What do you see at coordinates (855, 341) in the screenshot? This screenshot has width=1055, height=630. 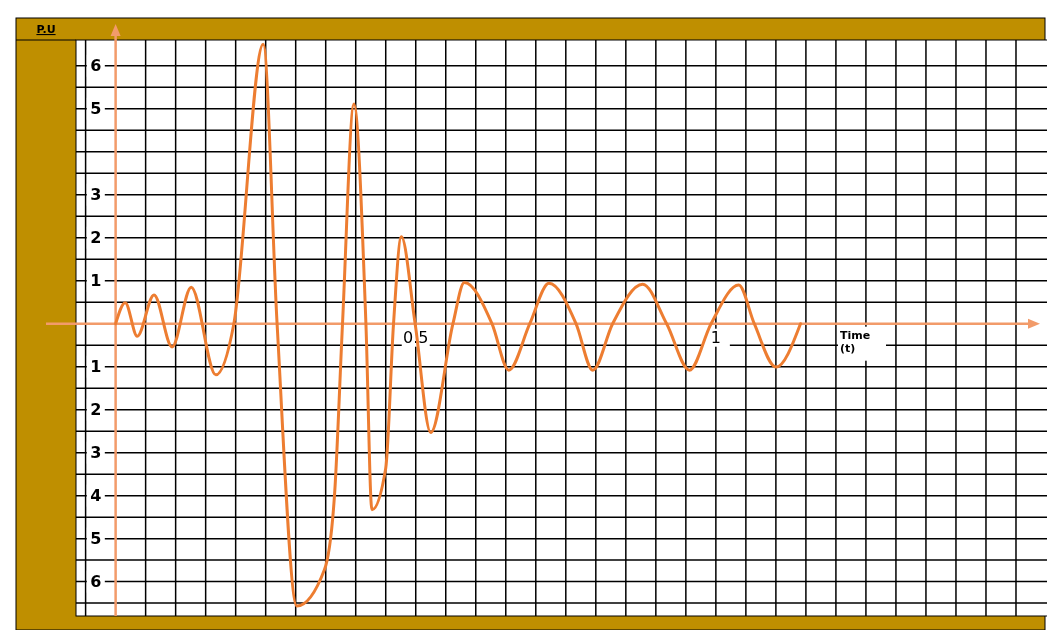 I see `x-axis-title: Time (t)` at bounding box center [855, 341].